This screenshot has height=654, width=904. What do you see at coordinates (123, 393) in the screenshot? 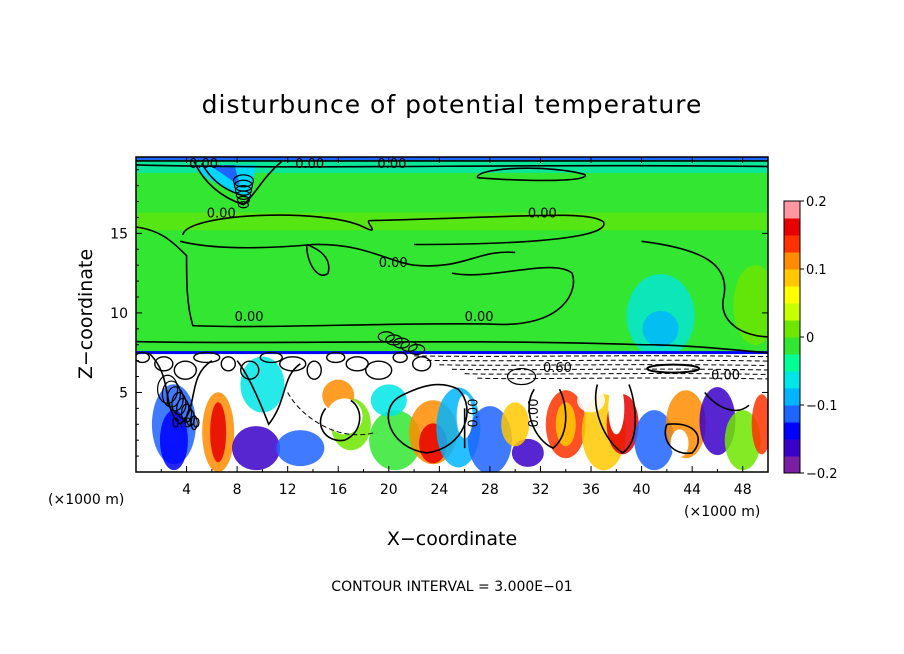
I see `y-tick-label: 5` at bounding box center [123, 393].